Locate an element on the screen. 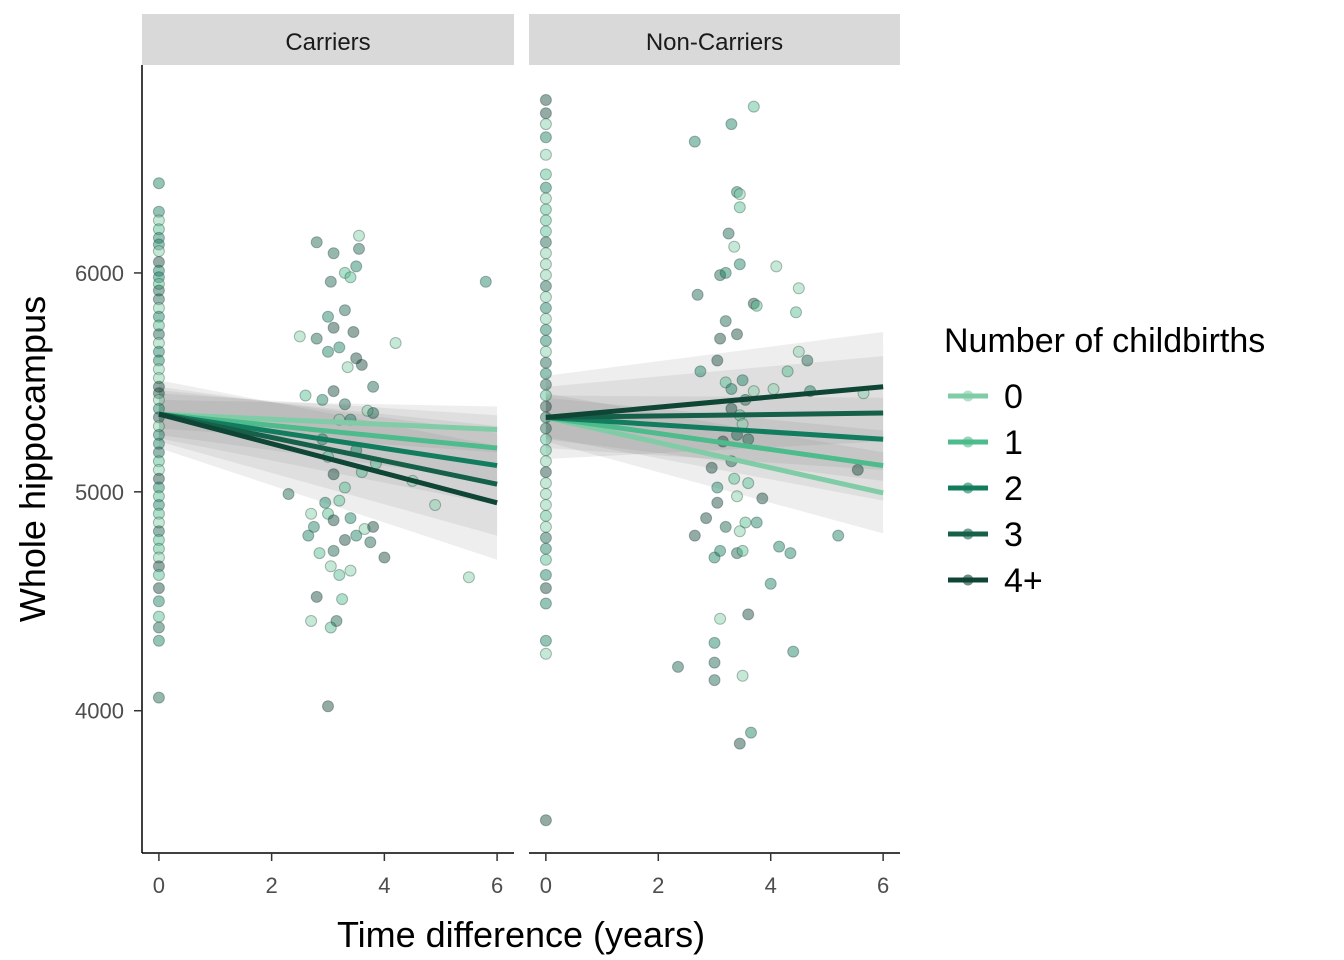 This screenshot has height=960, width=1344. data-points is located at coordinates (322, 445).